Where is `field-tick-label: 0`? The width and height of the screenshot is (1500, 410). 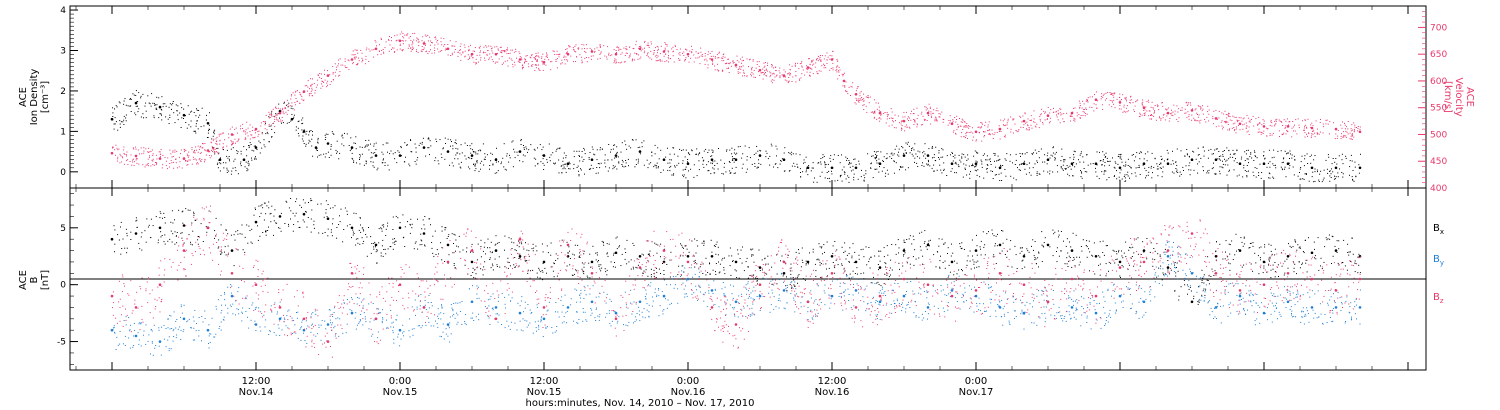
field-tick-label: 0 is located at coordinates (63, 286).